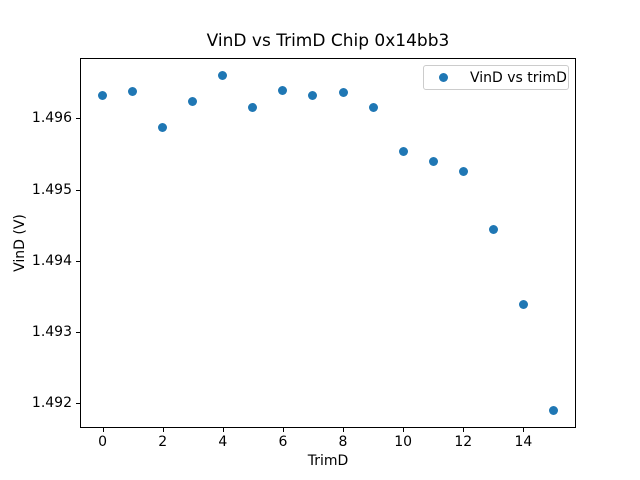 The width and height of the screenshot is (640, 480). I want to click on x-tick-label: 6, so click(283, 442).